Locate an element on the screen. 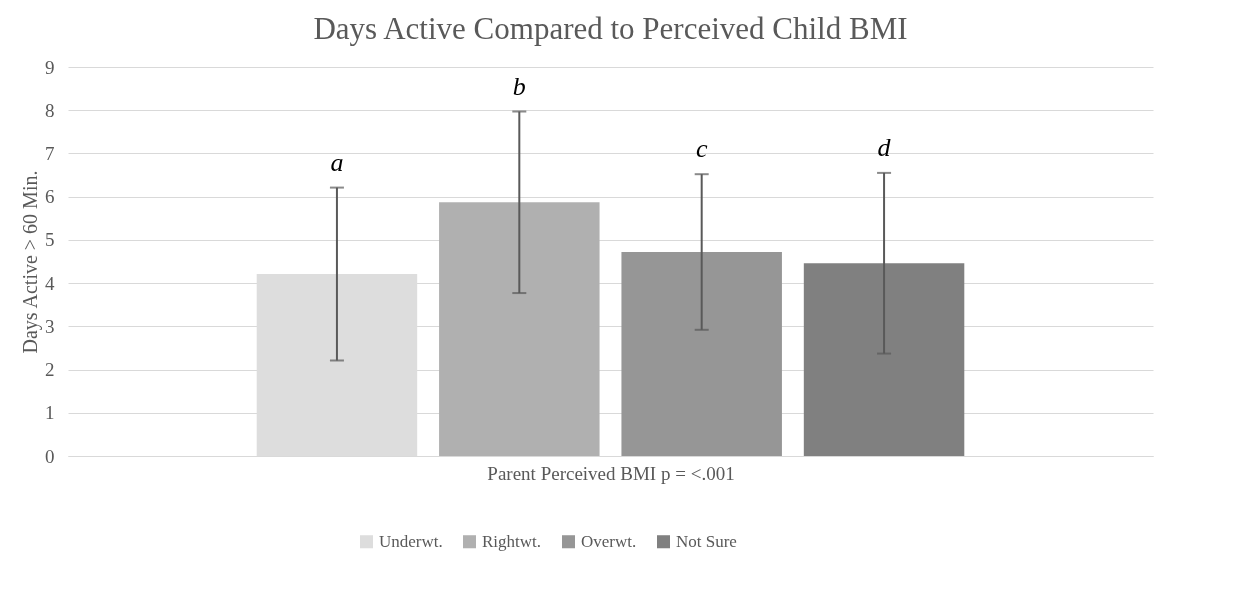  legend-label: Underwt. is located at coordinates (411, 541).